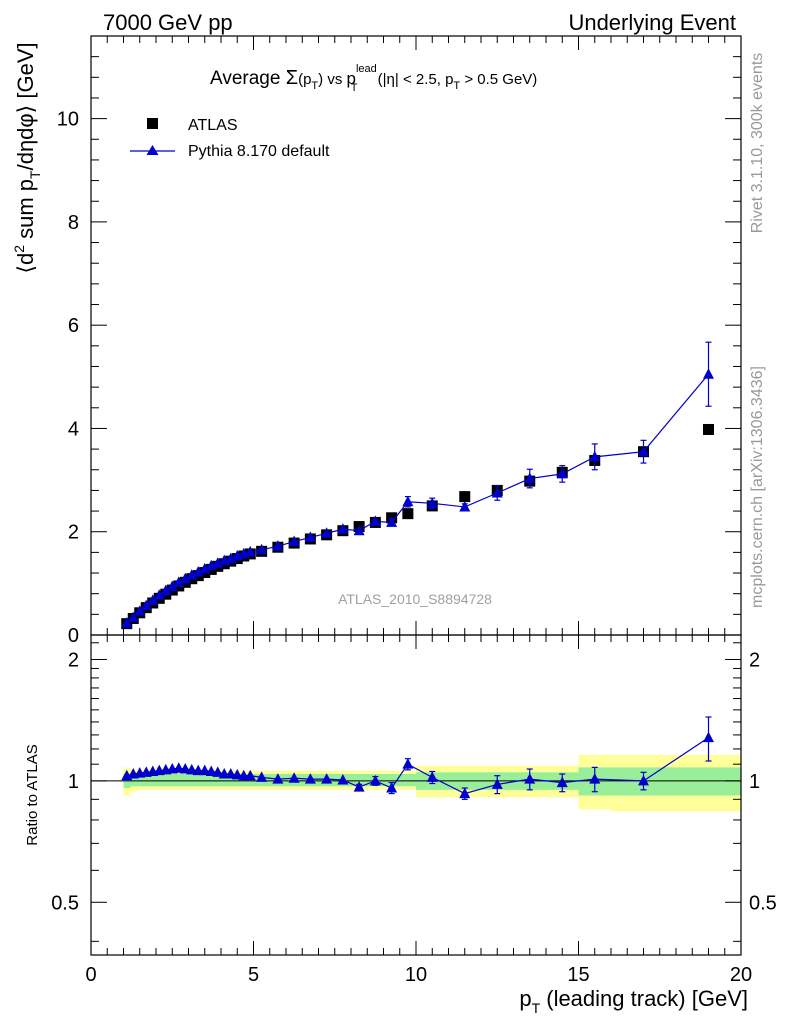 The width and height of the screenshot is (786, 1024). What do you see at coordinates (68, 120) in the screenshot?
I see `y-tick-label: 10` at bounding box center [68, 120].